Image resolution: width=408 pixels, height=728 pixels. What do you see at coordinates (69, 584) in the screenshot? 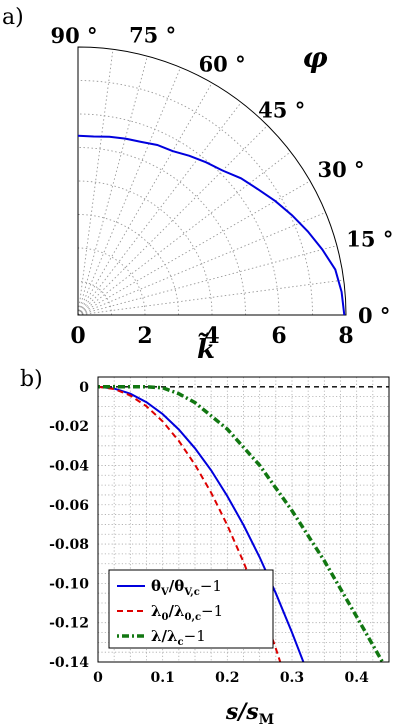
I see `y-tick: -0.10` at bounding box center [69, 584].